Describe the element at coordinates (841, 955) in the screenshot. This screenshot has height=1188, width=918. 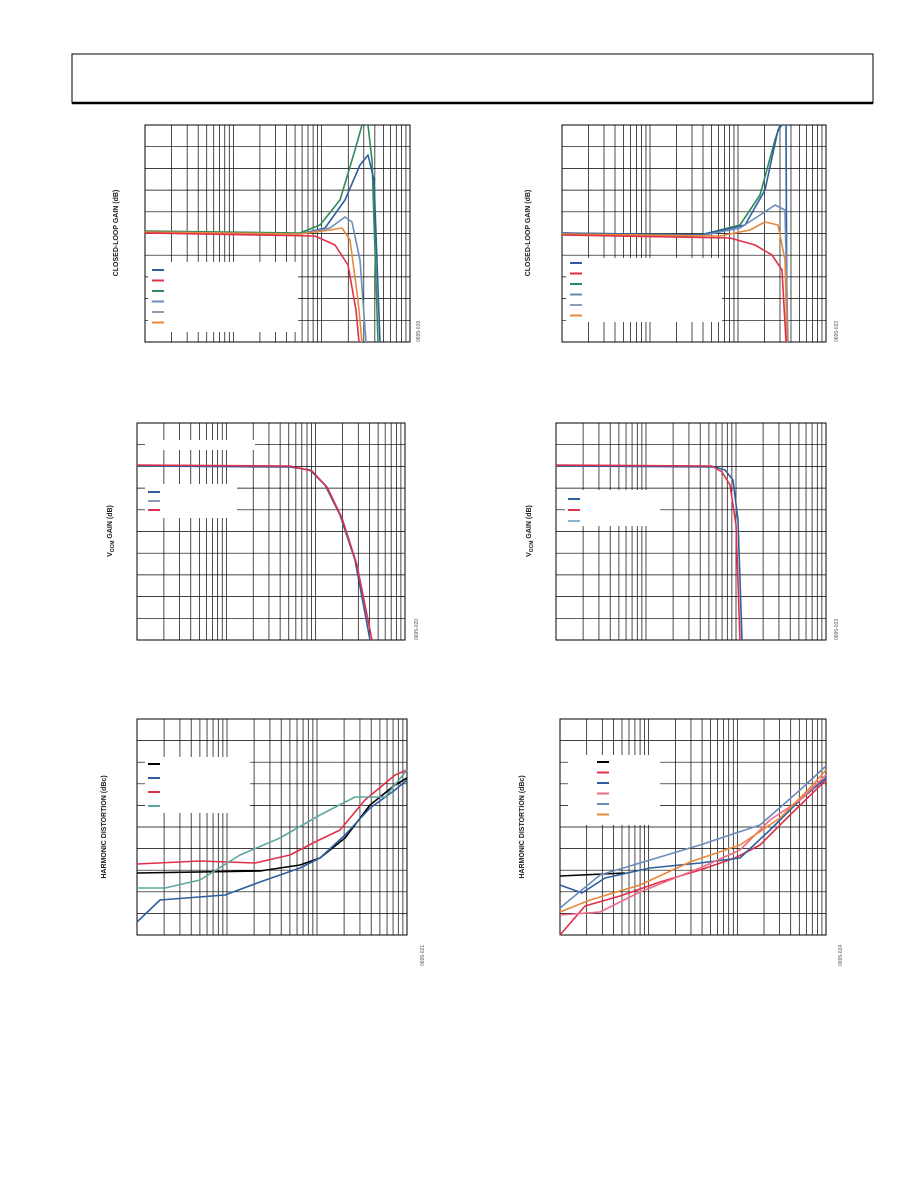
I see `figure-id: 0695-024` at that location.